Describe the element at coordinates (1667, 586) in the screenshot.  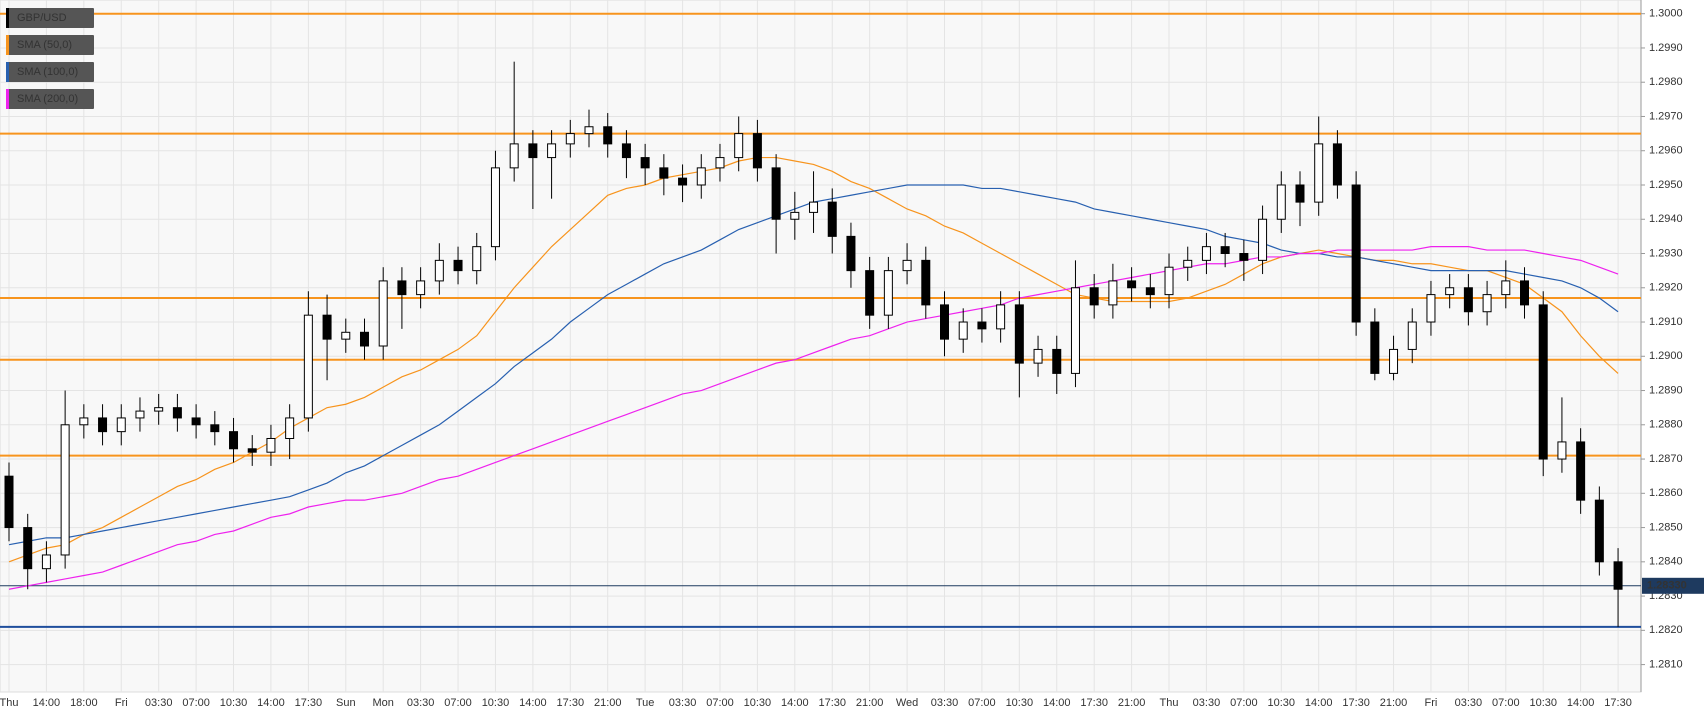
I see `last-price-label: 1.28330` at that location.